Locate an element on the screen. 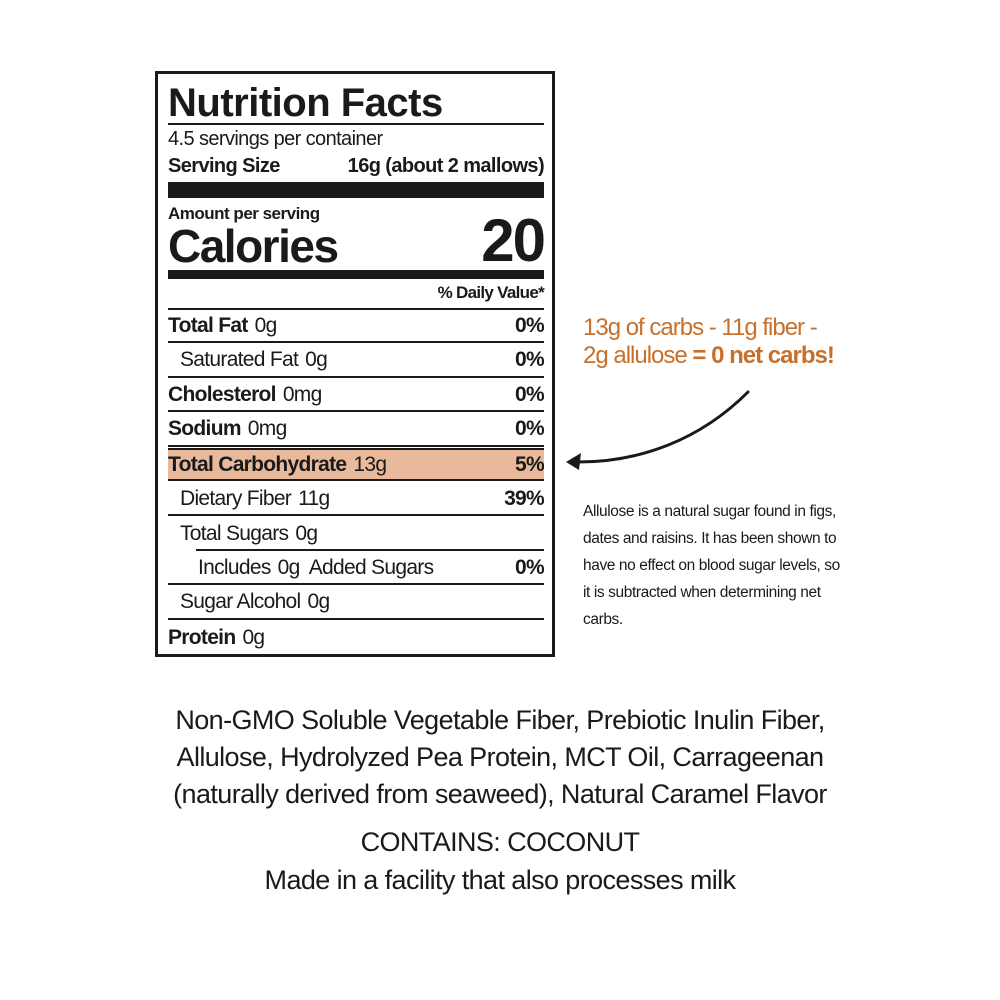 Image resolution: width=1000 pixels, height=1000 pixels. thick-divider is located at coordinates (356, 190).